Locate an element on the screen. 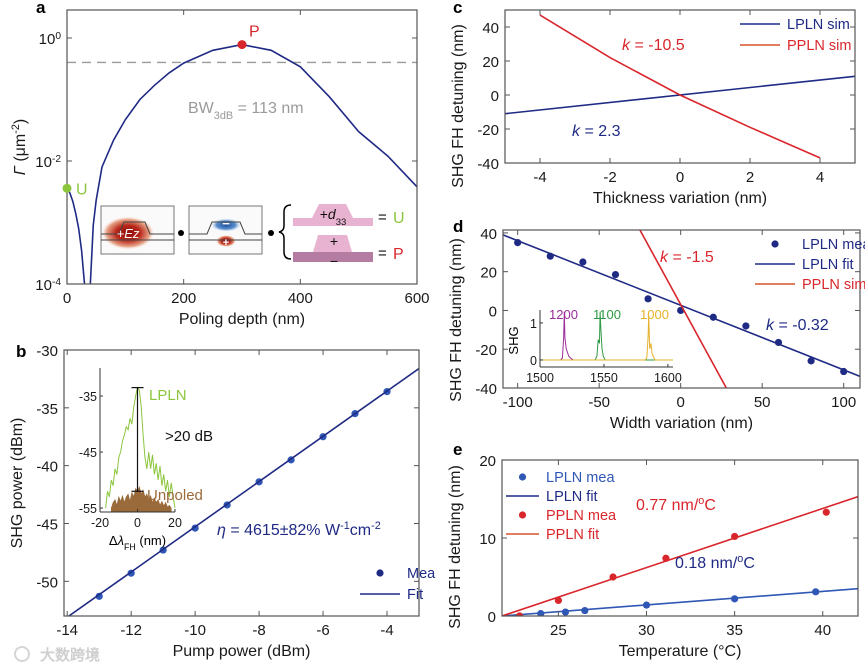 Image resolution: width=865 pixels, height=666 pixels. x-tick-label: -6 is located at coordinates (322, 630).